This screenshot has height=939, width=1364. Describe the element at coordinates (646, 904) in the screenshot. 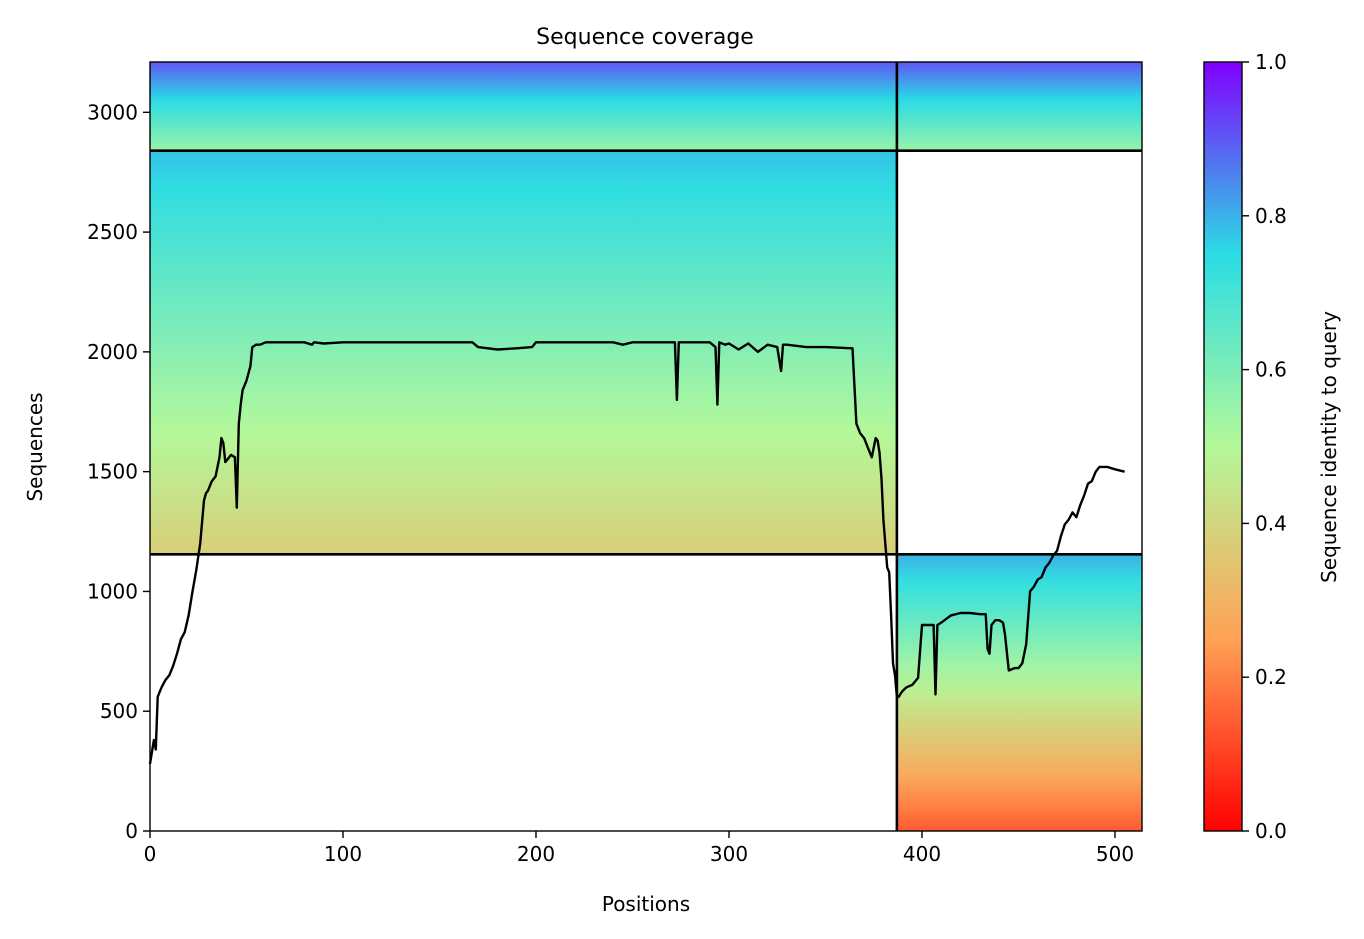

I see `x-axis-label: Positions` at that location.